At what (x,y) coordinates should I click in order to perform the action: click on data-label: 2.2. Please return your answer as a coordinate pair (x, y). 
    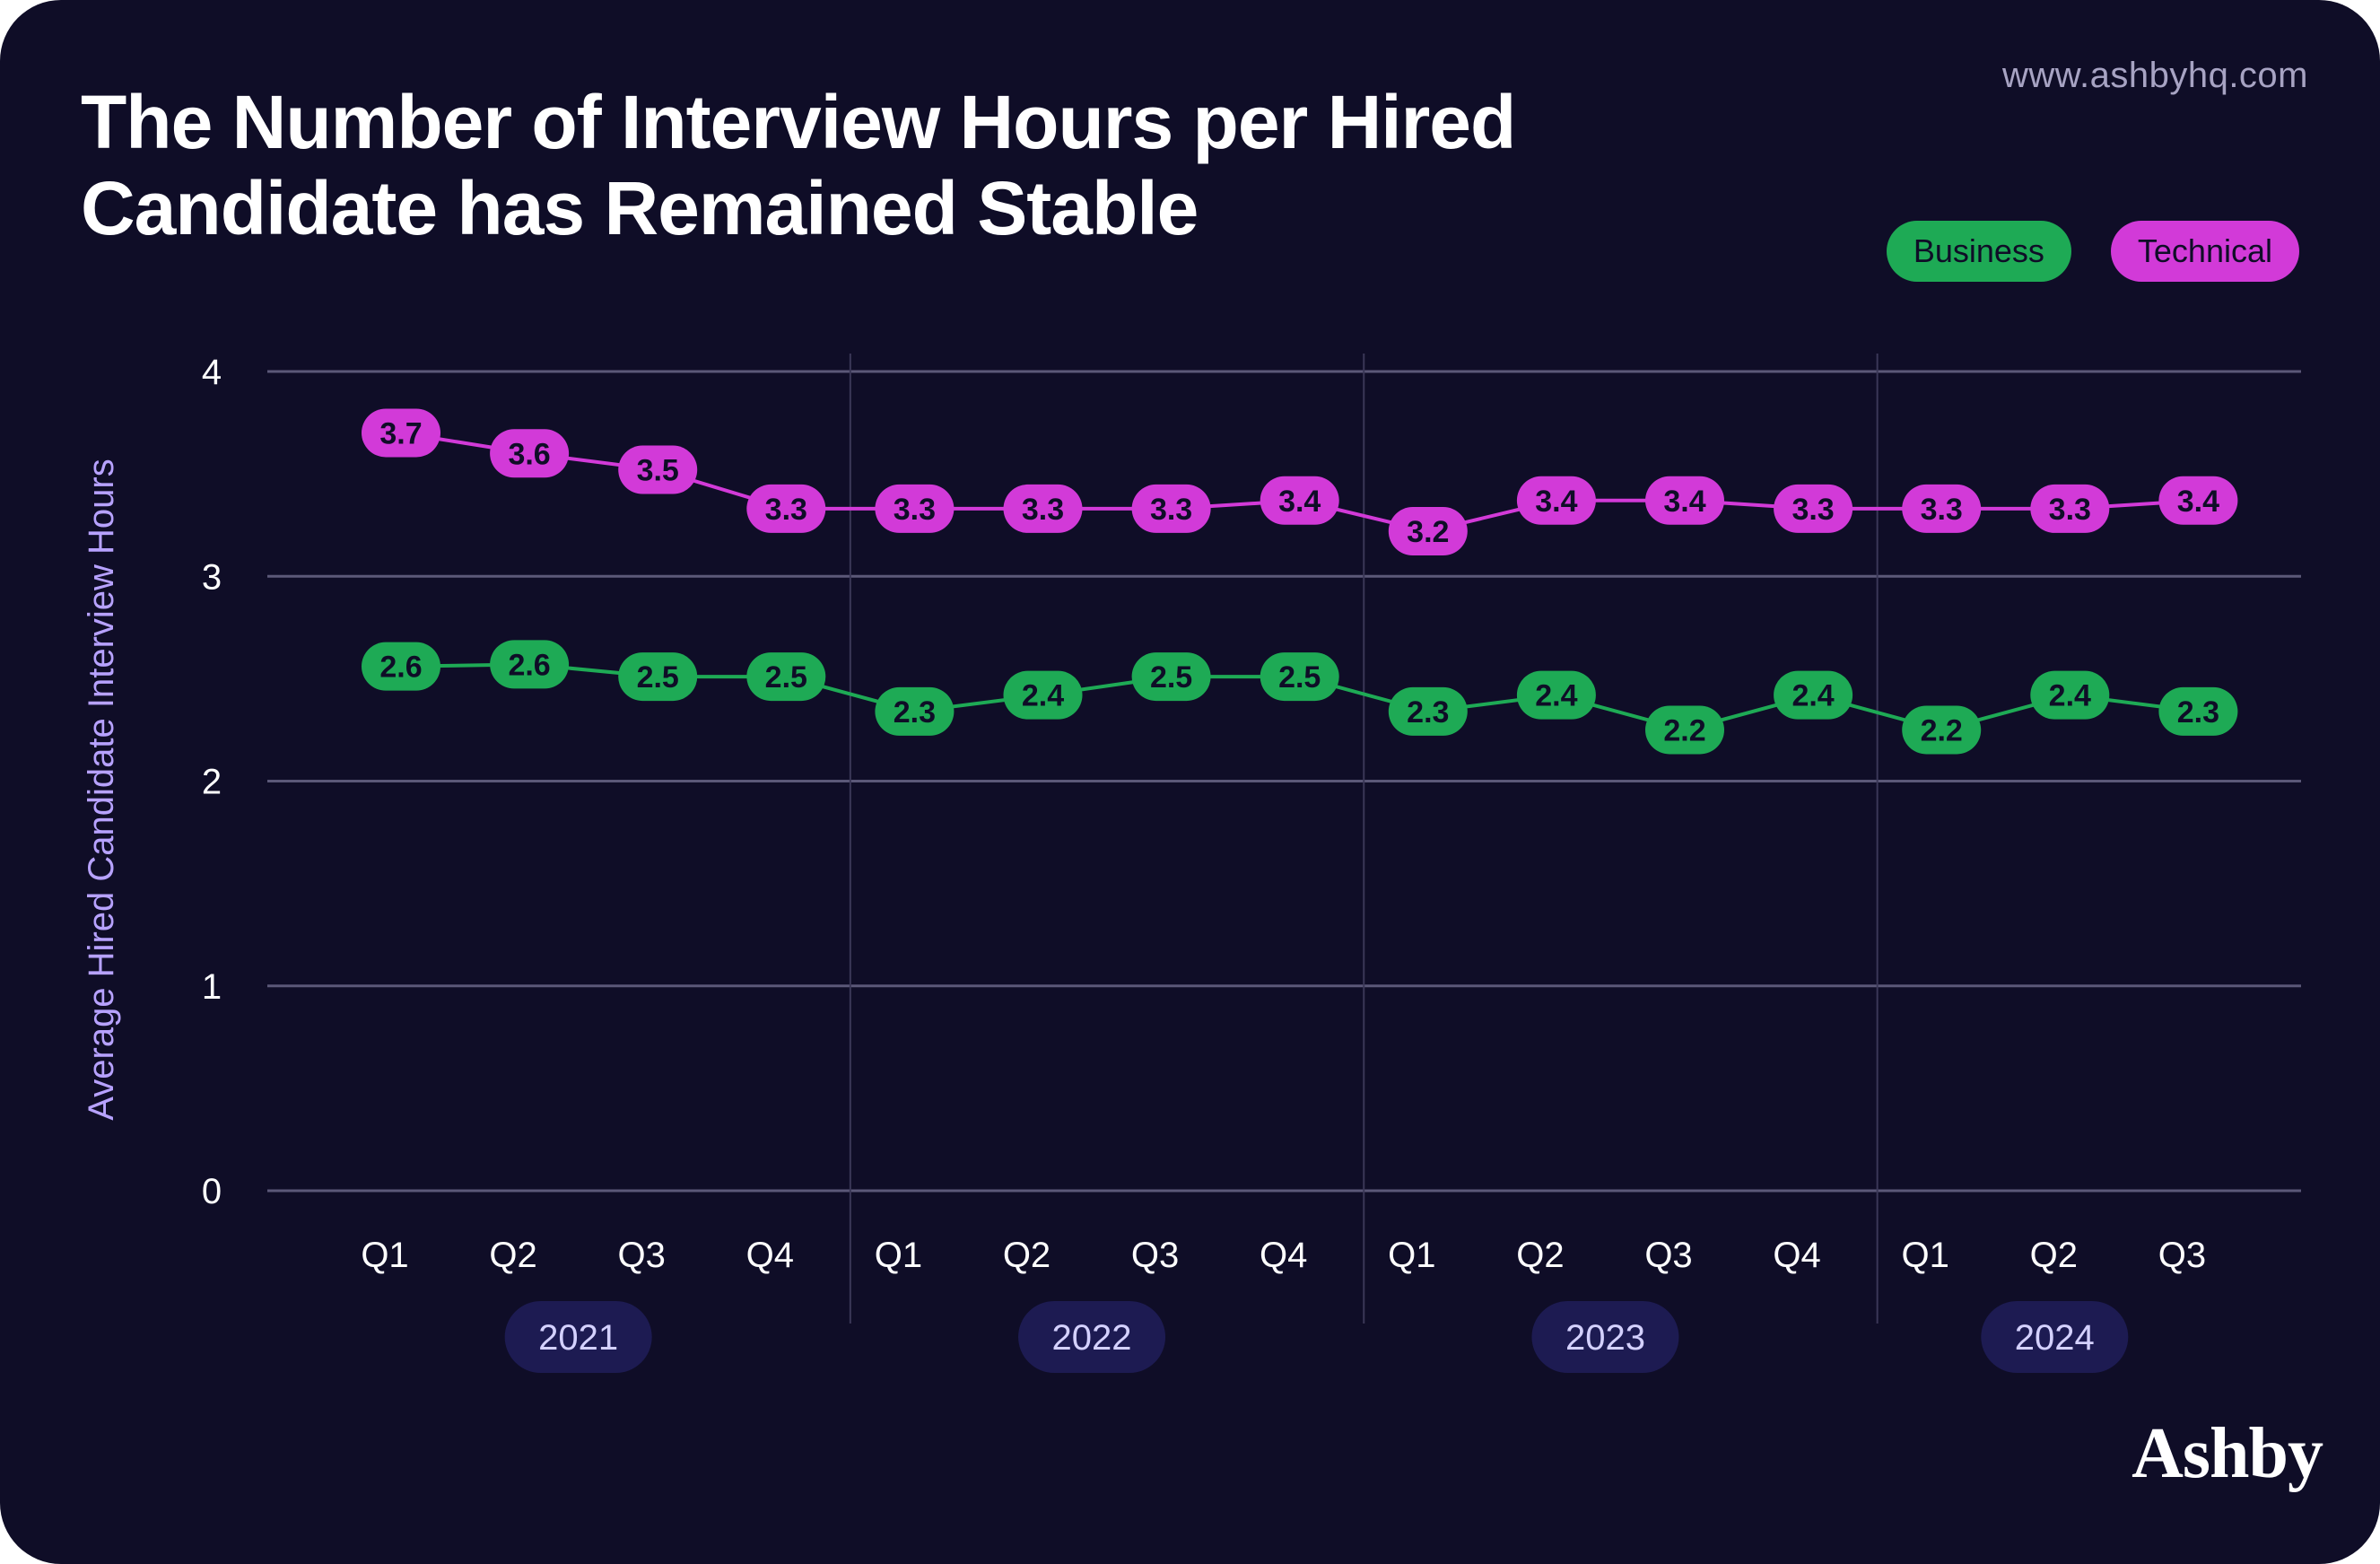
    Looking at the image, I should click on (1942, 730).